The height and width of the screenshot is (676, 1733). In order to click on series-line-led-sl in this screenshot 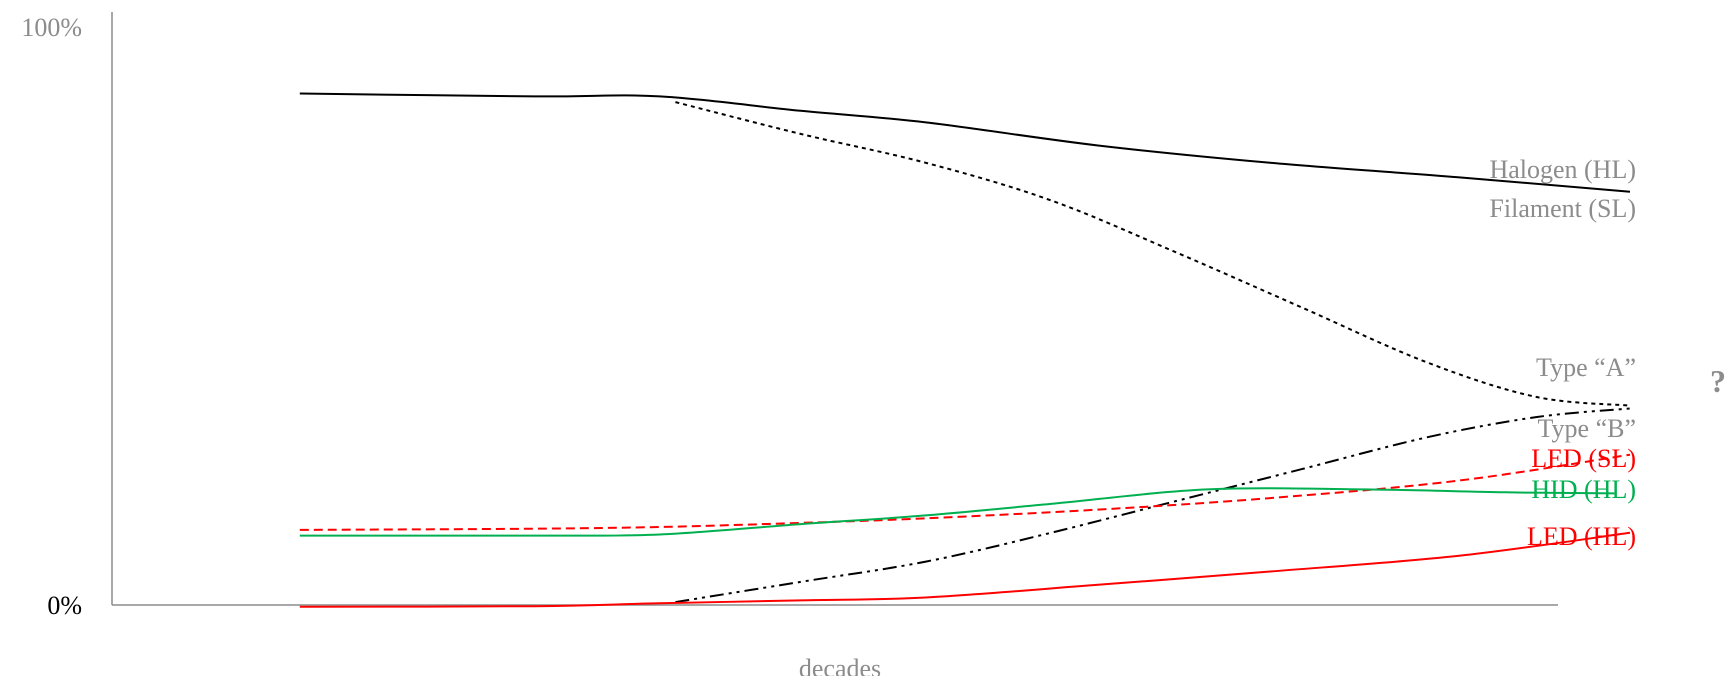, I will do `click(965, 492)`.